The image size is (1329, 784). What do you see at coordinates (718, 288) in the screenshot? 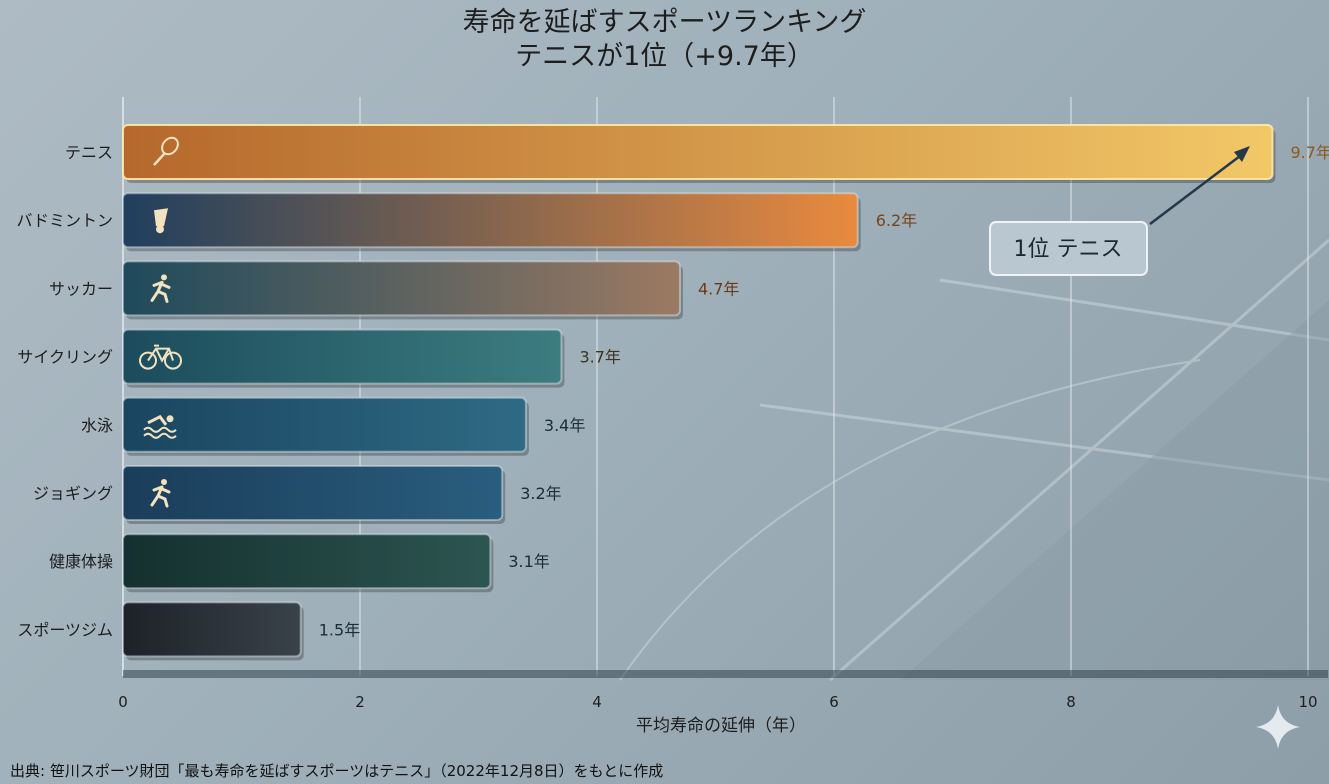
I see `value-label: 4.7年` at bounding box center [718, 288].